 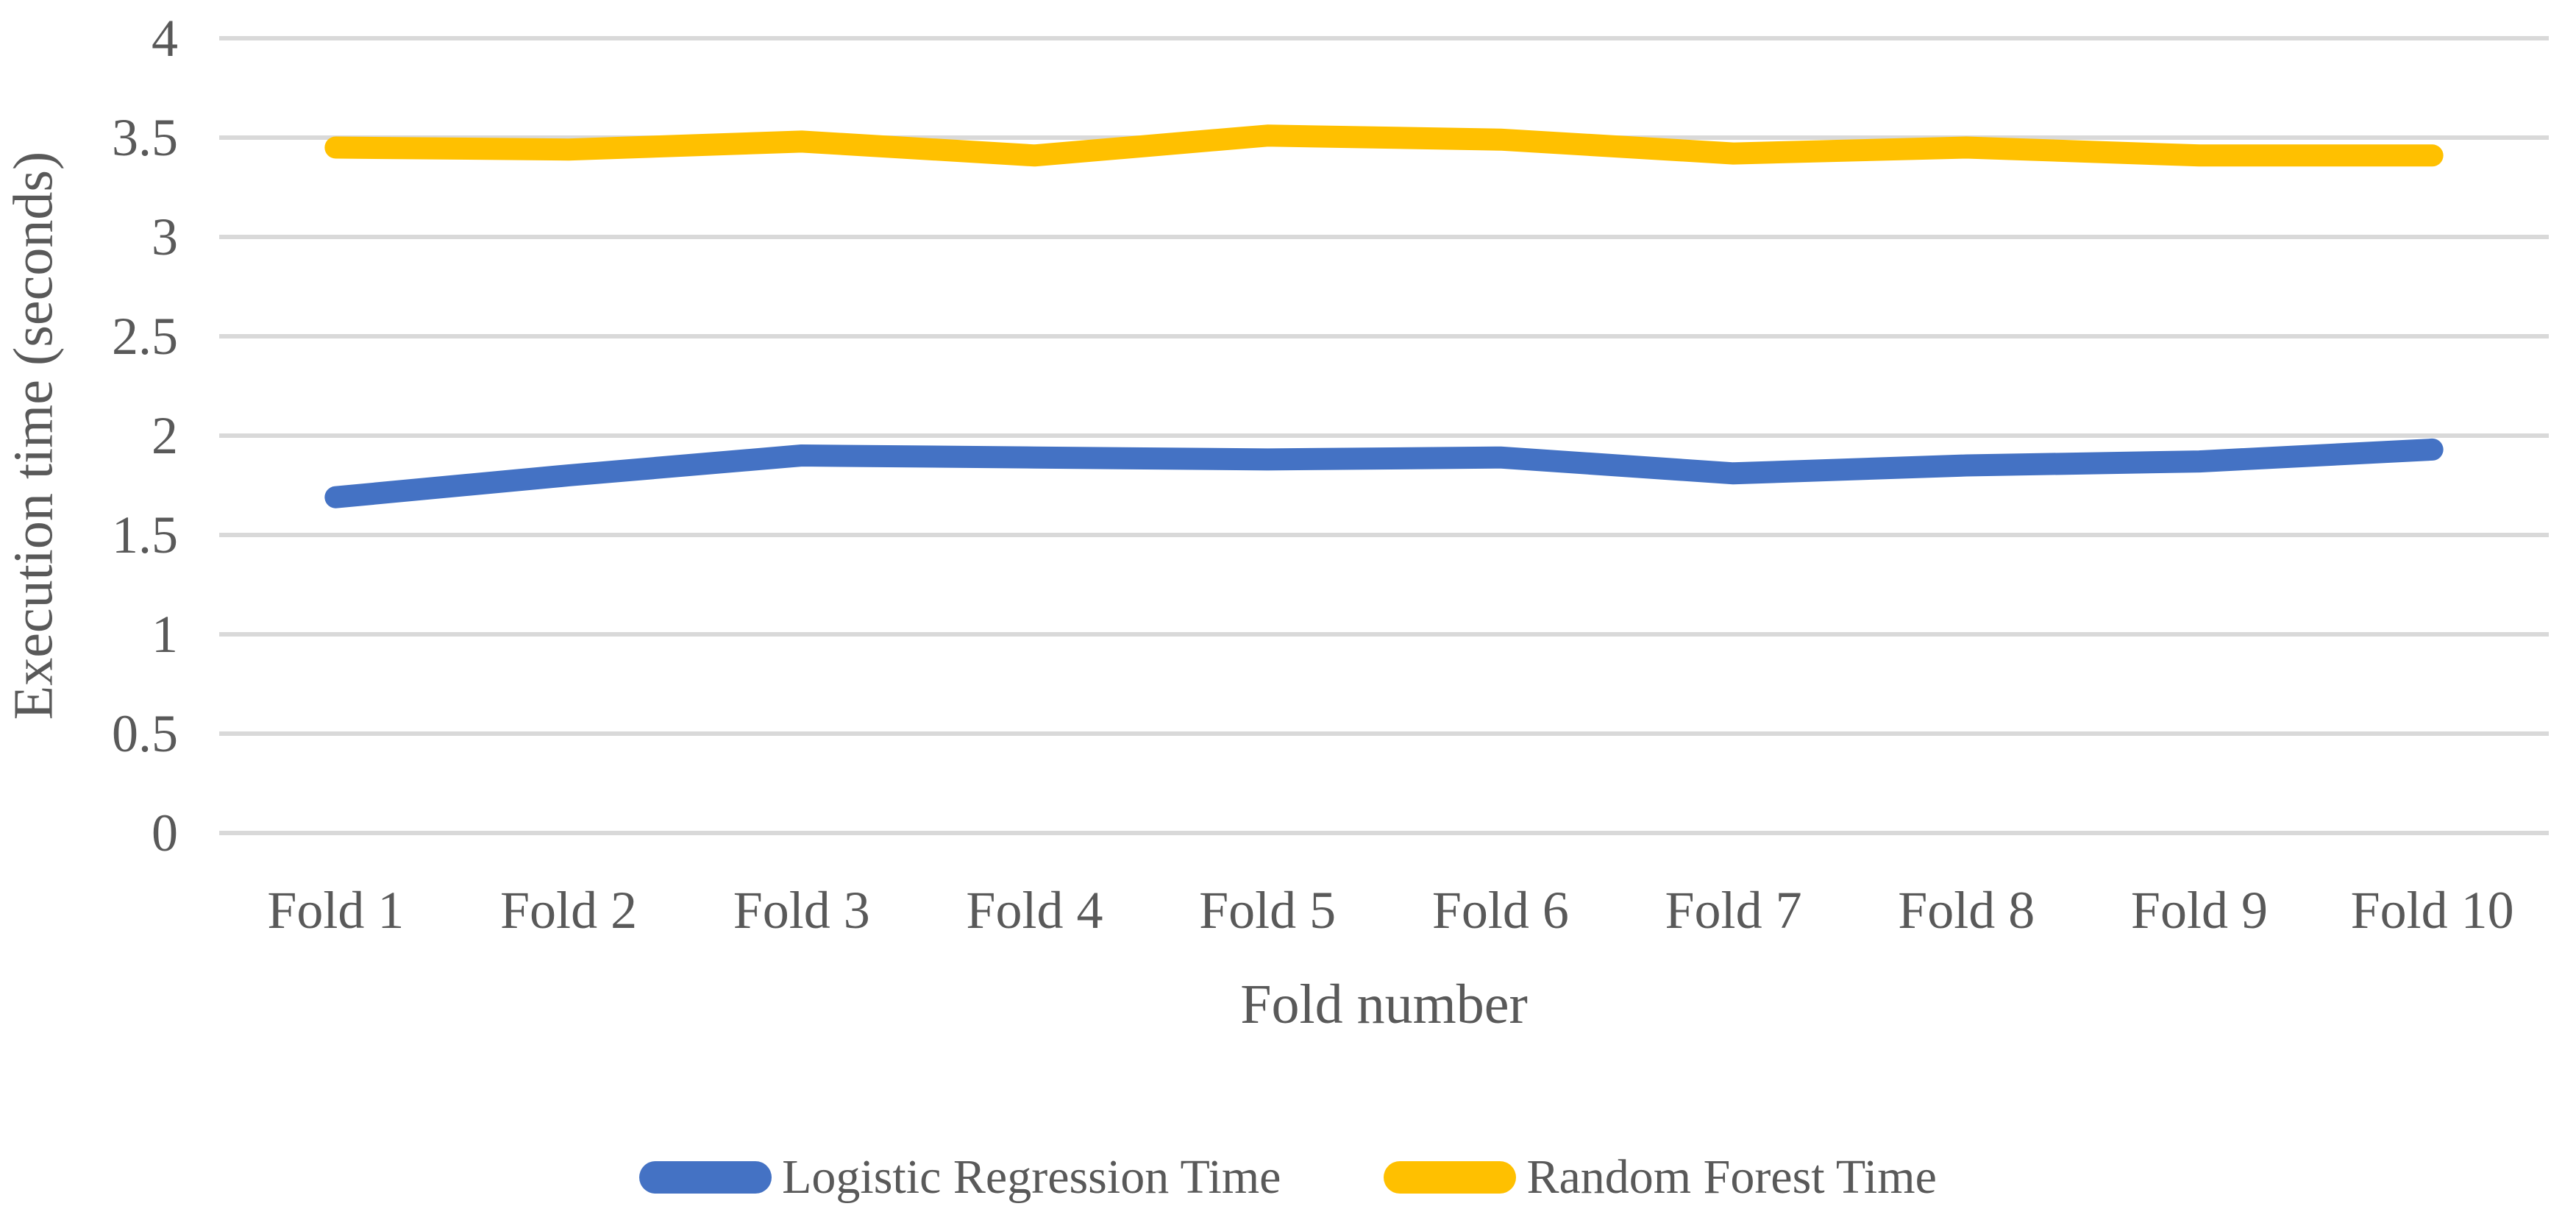 What do you see at coordinates (145, 733) in the screenshot?
I see `y-tick-label: 0.5` at bounding box center [145, 733].